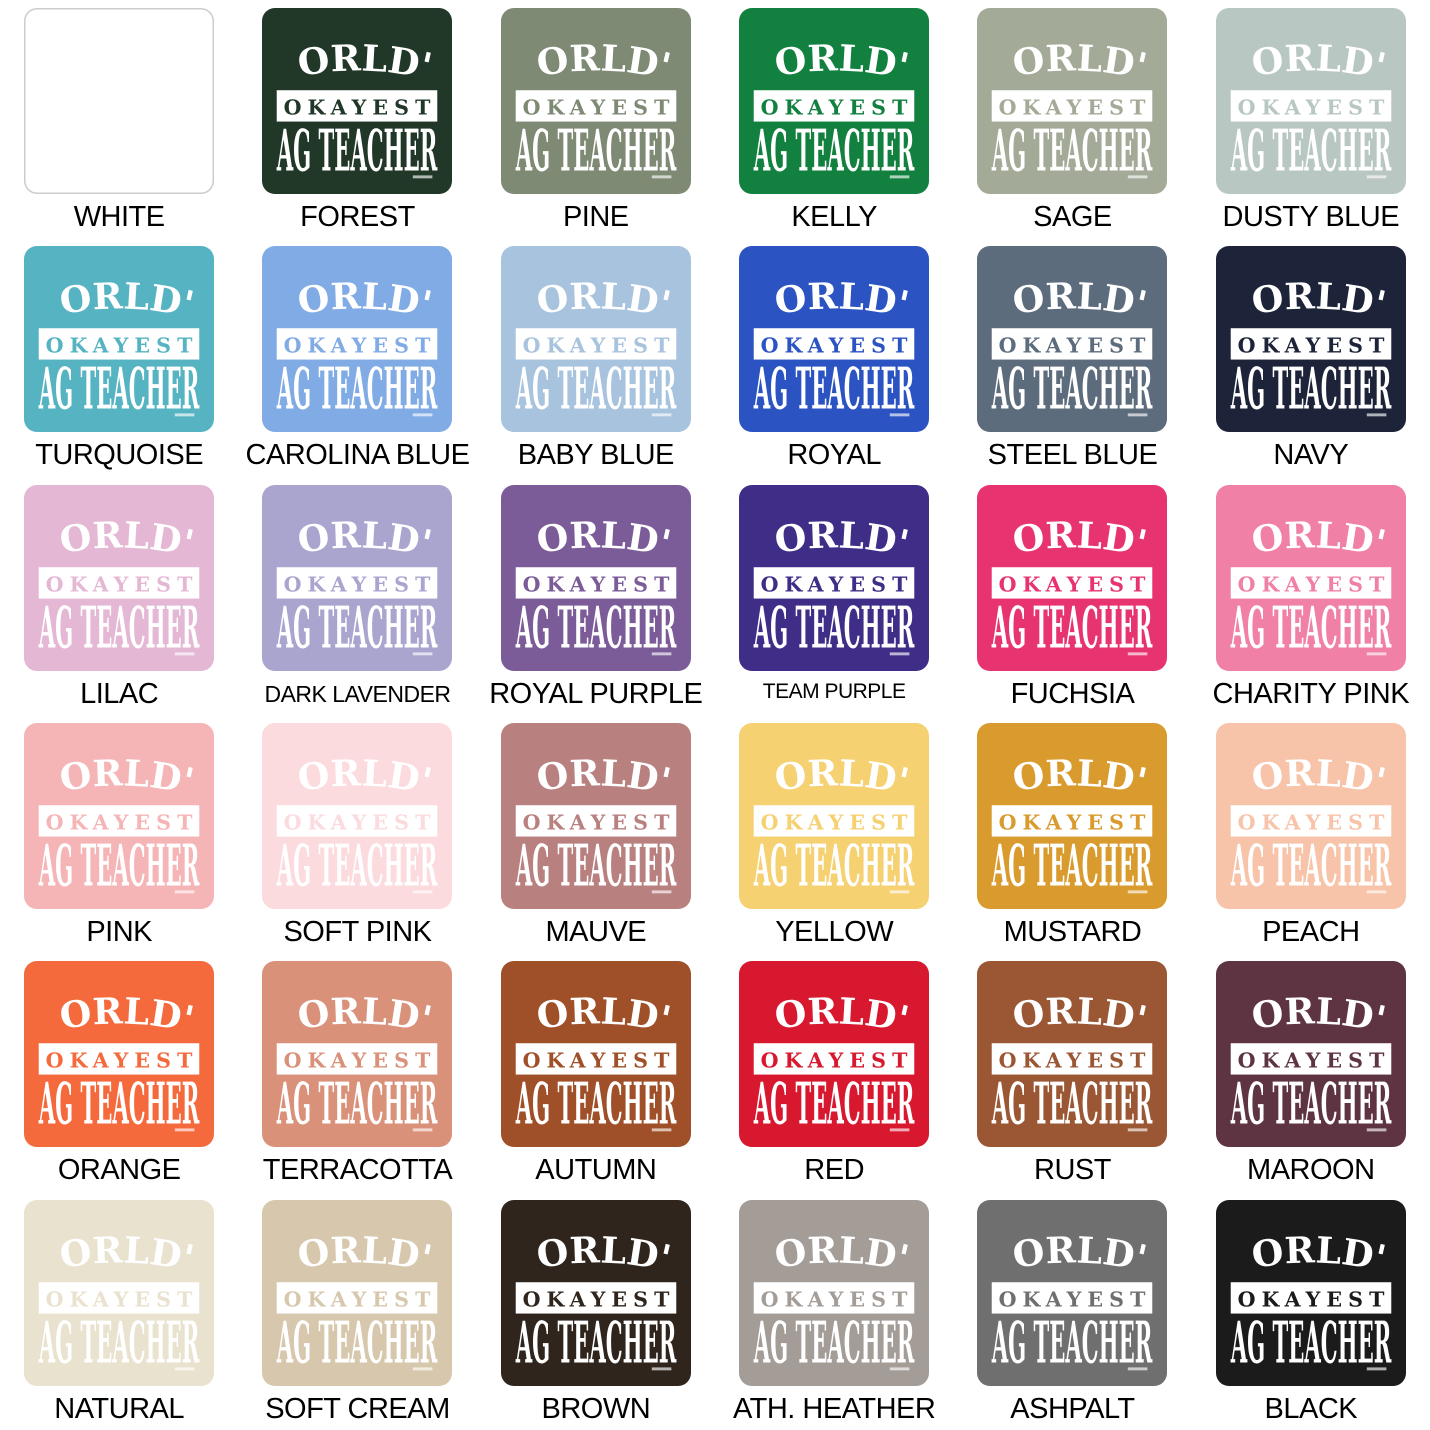 This screenshot has width=1430, height=1430. I want to click on swatch-label: AUTUMN, so click(596, 1170).